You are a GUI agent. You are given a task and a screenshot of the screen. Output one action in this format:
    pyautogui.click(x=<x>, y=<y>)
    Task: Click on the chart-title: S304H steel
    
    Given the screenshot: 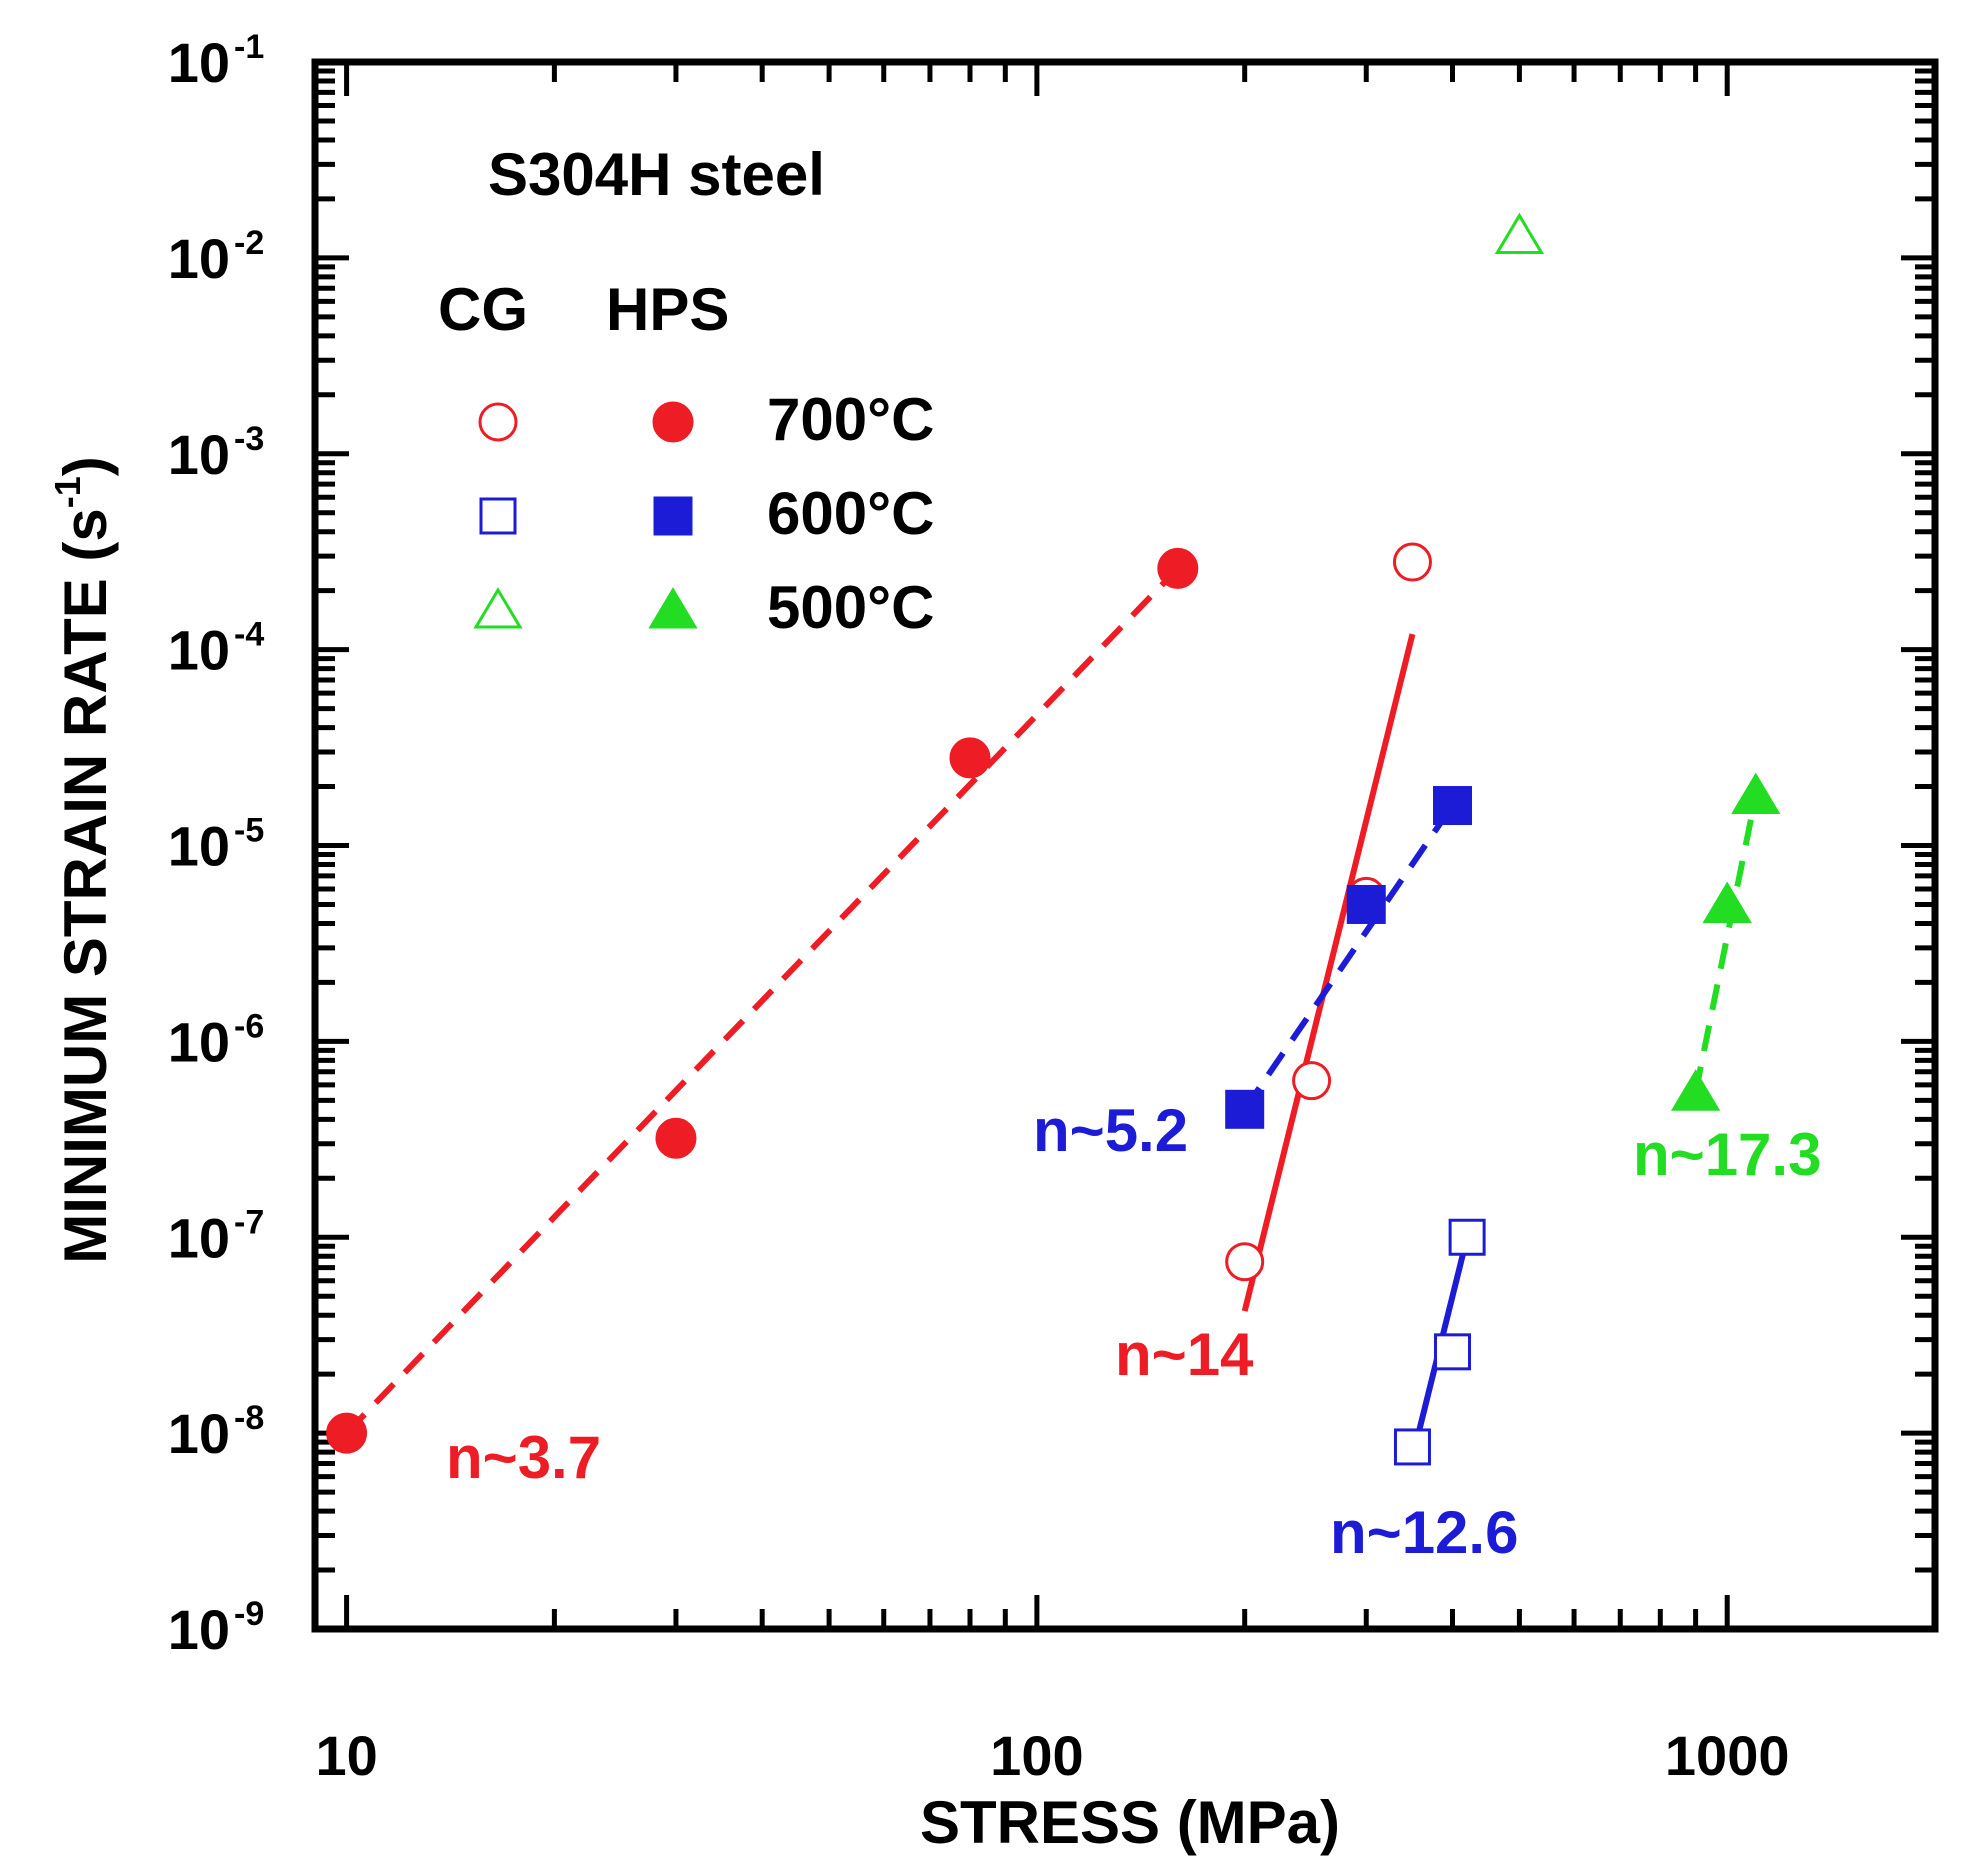 What is the action you would take?
    pyautogui.click(x=656, y=174)
    